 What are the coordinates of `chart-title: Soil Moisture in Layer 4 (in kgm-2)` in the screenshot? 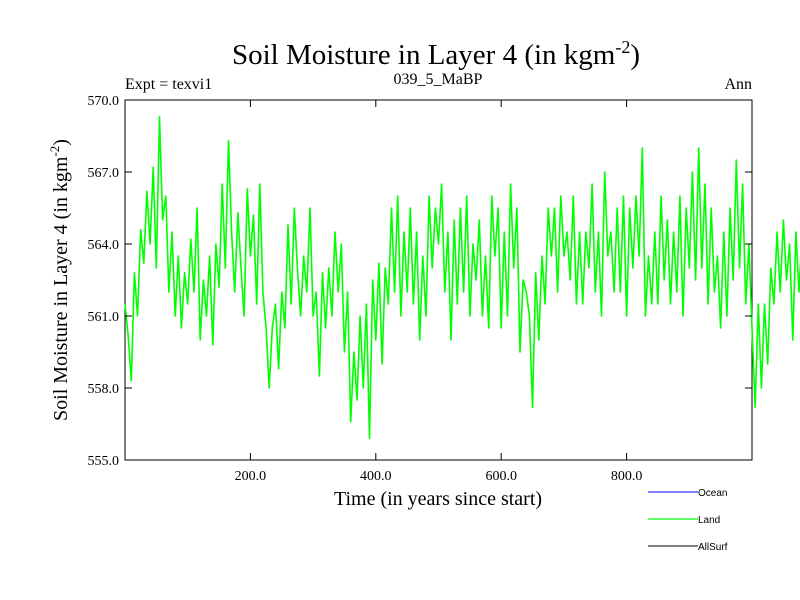 It's located at (436, 54).